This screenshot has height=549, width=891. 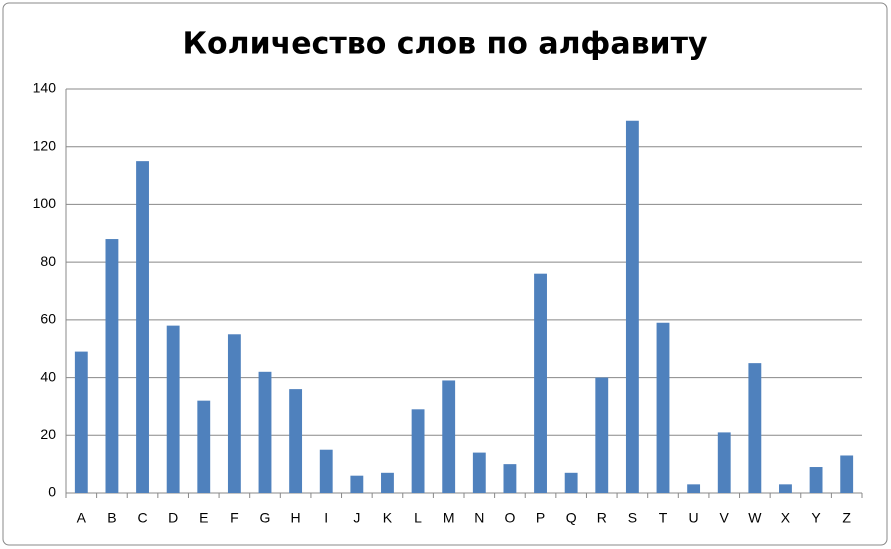 I want to click on x-tick-label: I, so click(x=326, y=518).